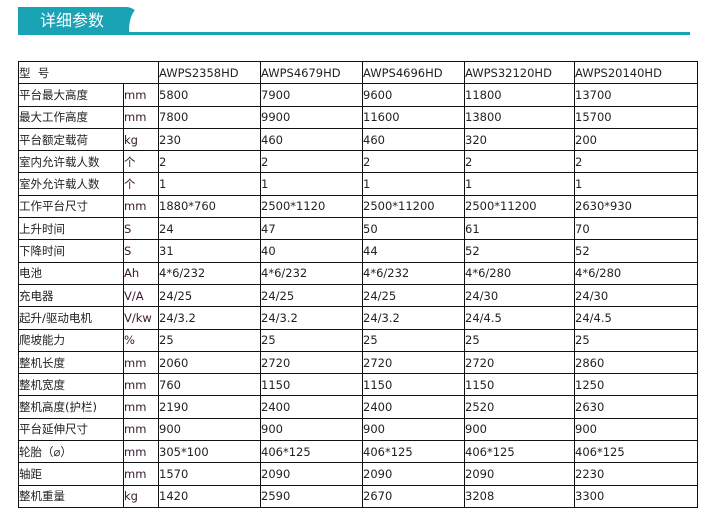  What do you see at coordinates (636, 95) in the screenshot?
I see `param-value: 13700` at bounding box center [636, 95].